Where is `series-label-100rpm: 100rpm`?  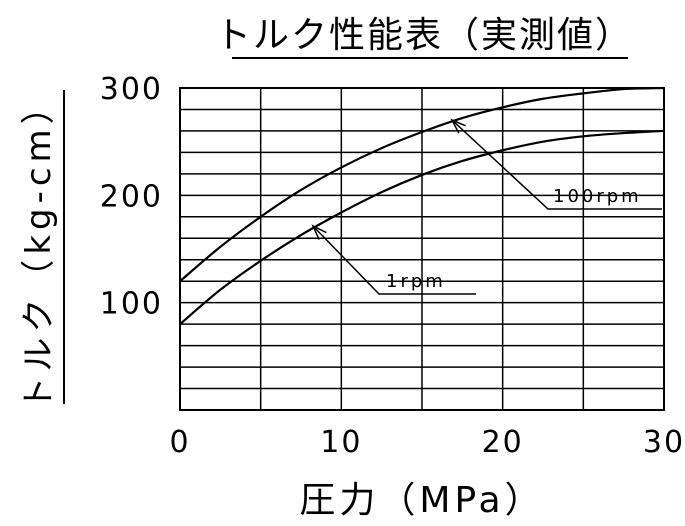 series-label-100rpm: 100rpm is located at coordinates (597, 196).